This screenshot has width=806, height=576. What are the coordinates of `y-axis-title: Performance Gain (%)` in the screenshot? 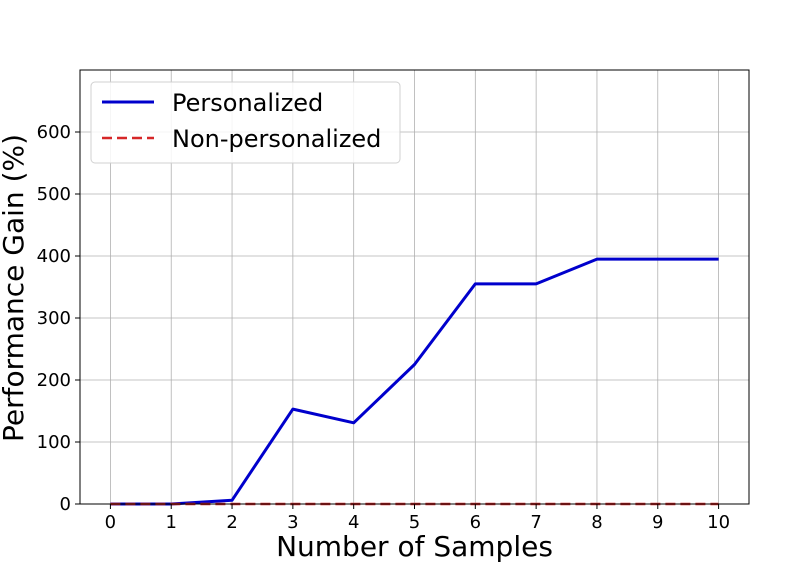 It's located at (15, 288).